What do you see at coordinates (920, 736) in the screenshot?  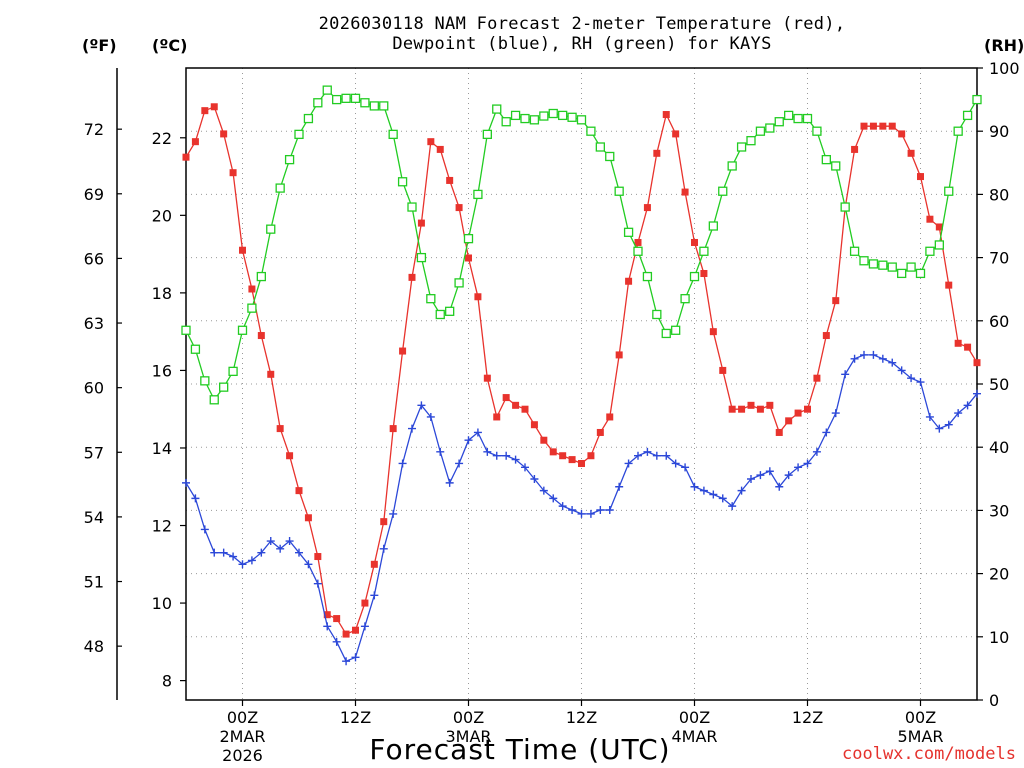 I see `x-tick-date-label: 5MAR` at bounding box center [920, 736].